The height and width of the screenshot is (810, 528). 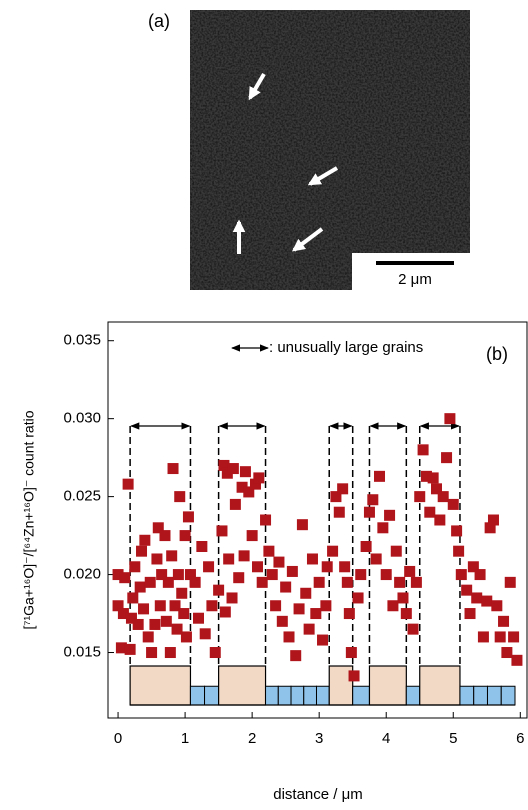 What do you see at coordinates (82, 651) in the screenshot?
I see `y-tick-label: 0.015` at bounding box center [82, 651].